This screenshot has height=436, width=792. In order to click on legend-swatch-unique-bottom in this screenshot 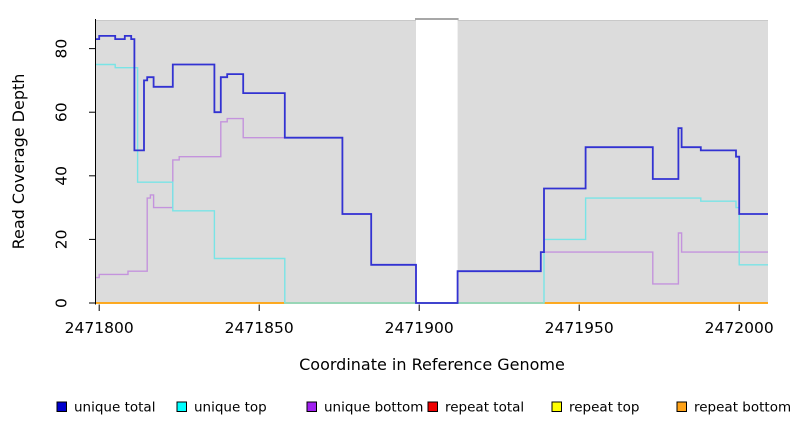, I will do `click(311, 406)`.